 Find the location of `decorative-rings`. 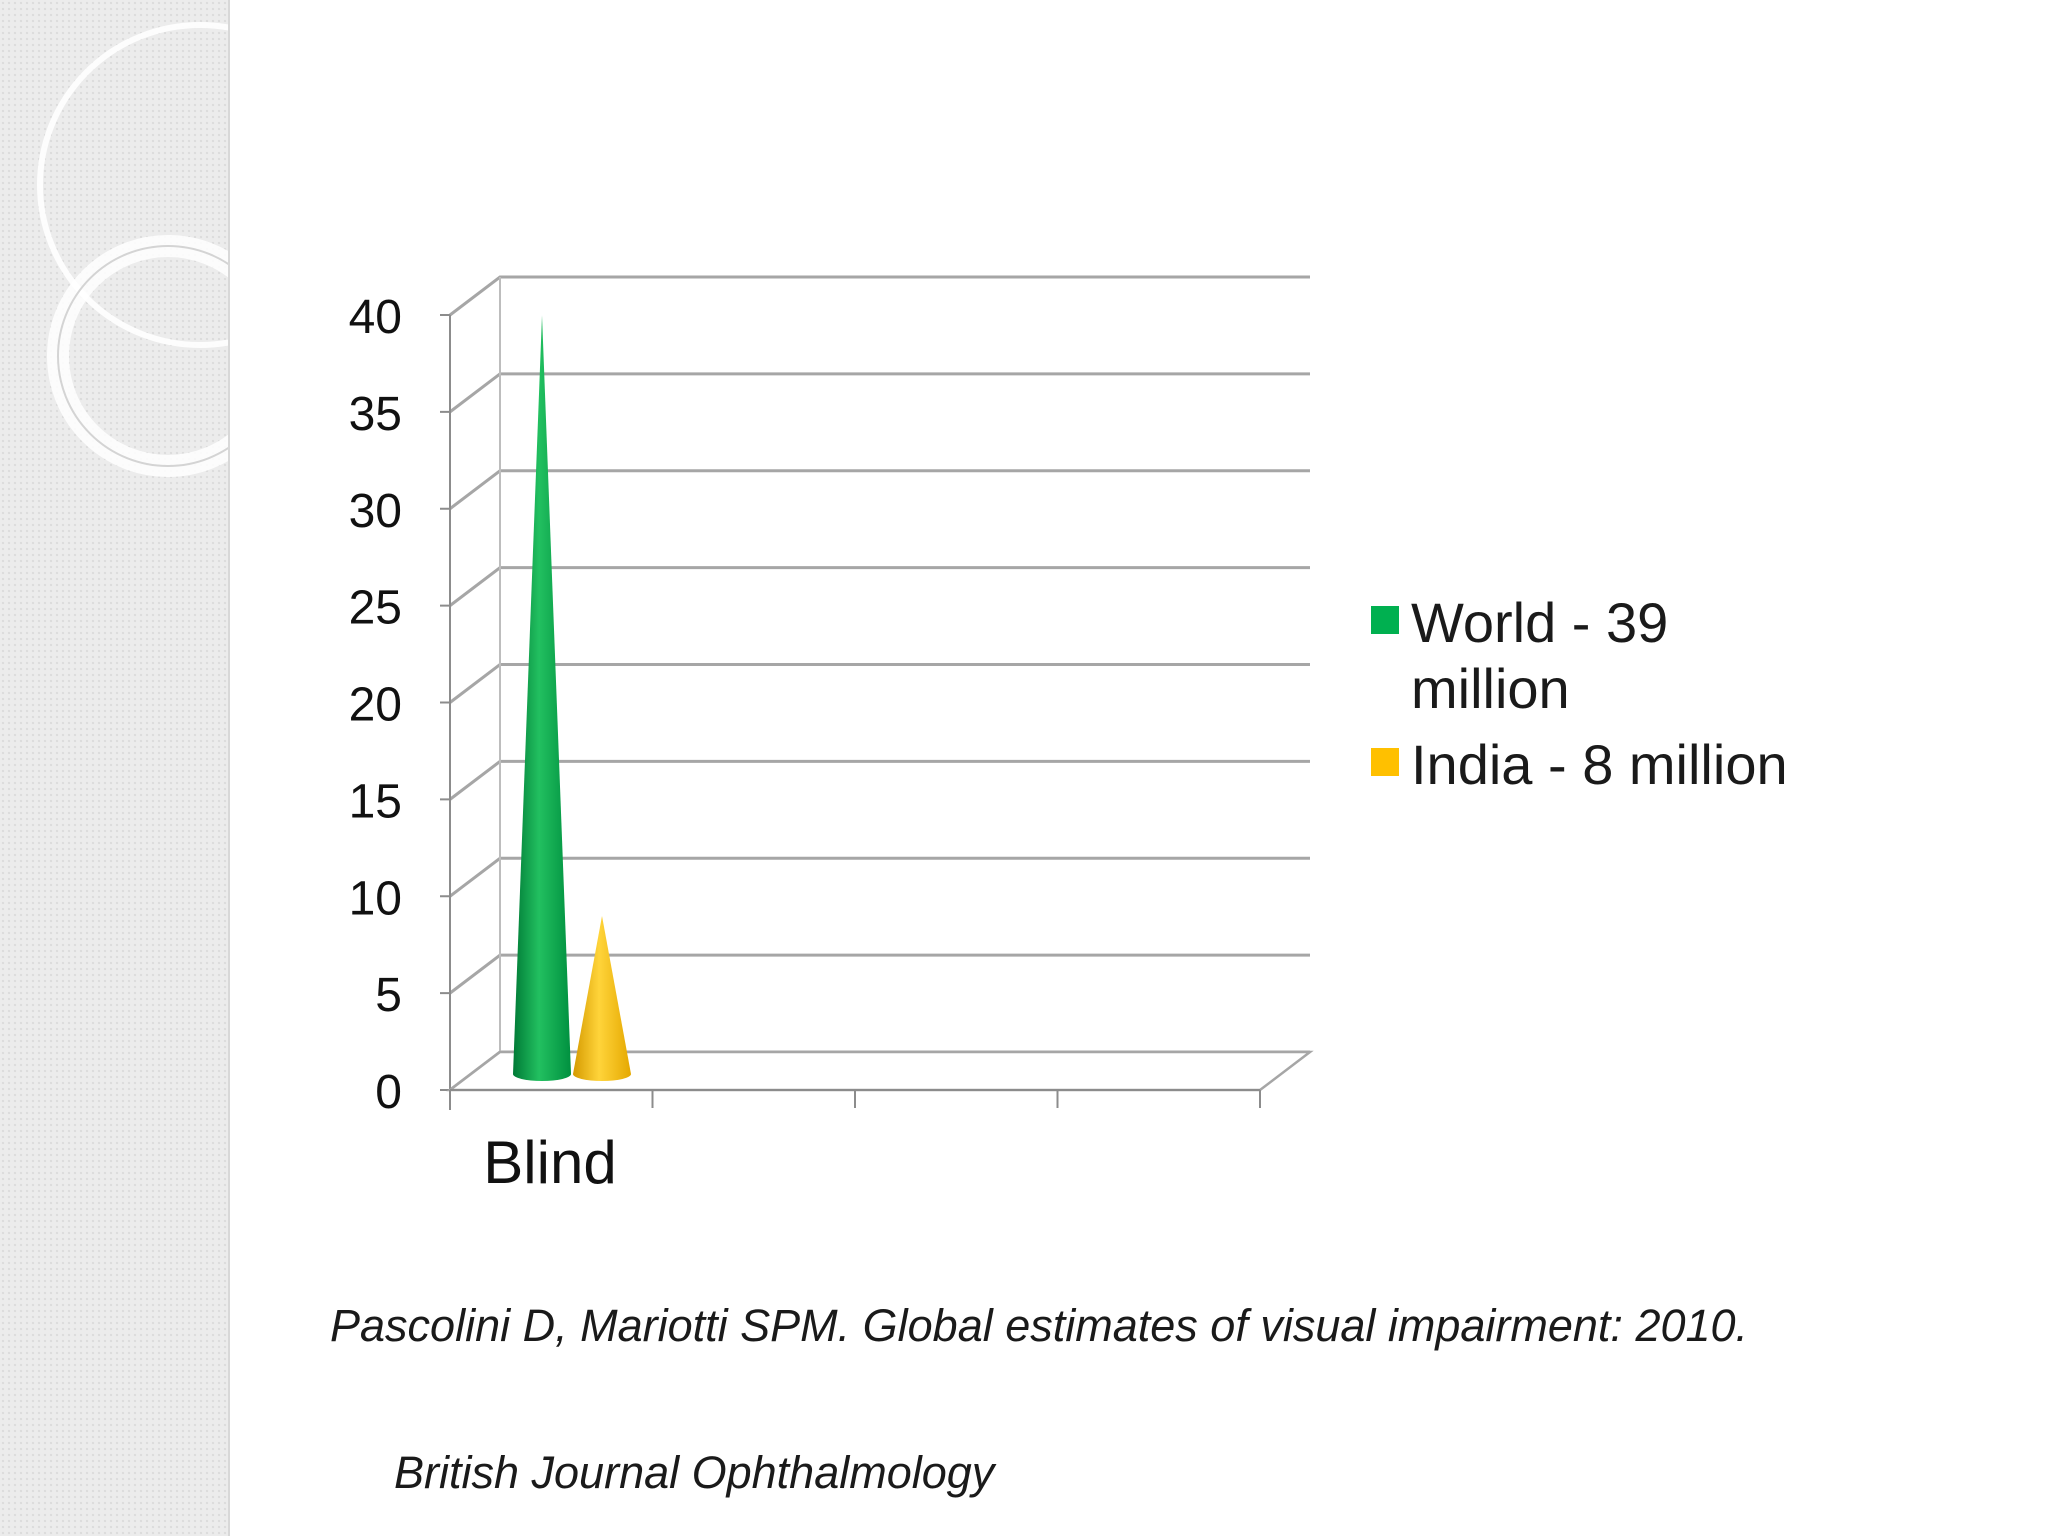

decorative-rings is located at coordinates (132, 249).